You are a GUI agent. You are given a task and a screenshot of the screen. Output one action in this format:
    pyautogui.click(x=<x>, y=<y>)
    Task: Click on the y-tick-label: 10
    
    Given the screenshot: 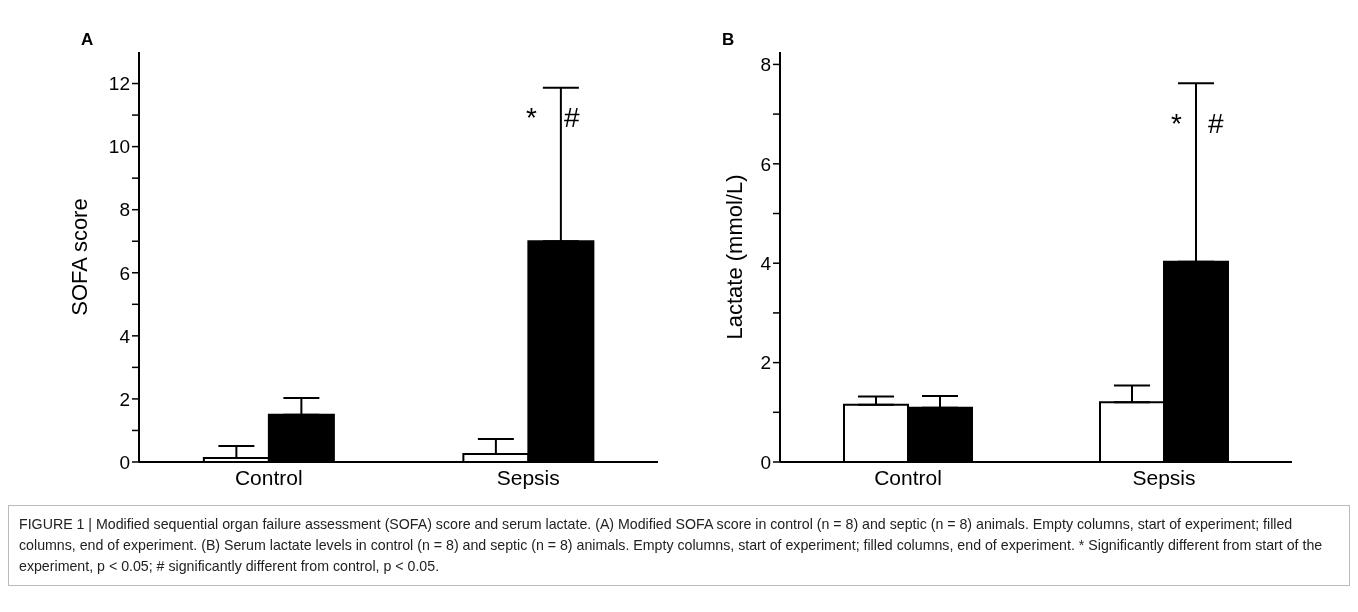 What is the action you would take?
    pyautogui.click(x=119, y=147)
    